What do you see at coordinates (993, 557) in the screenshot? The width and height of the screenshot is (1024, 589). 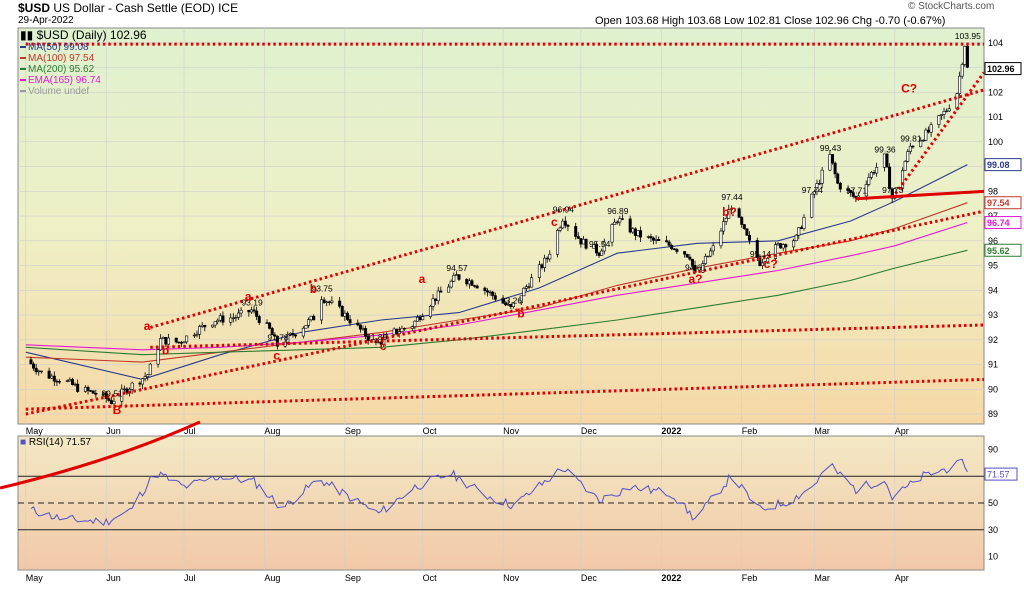 I see `rsi-tick-label: 10` at bounding box center [993, 557].